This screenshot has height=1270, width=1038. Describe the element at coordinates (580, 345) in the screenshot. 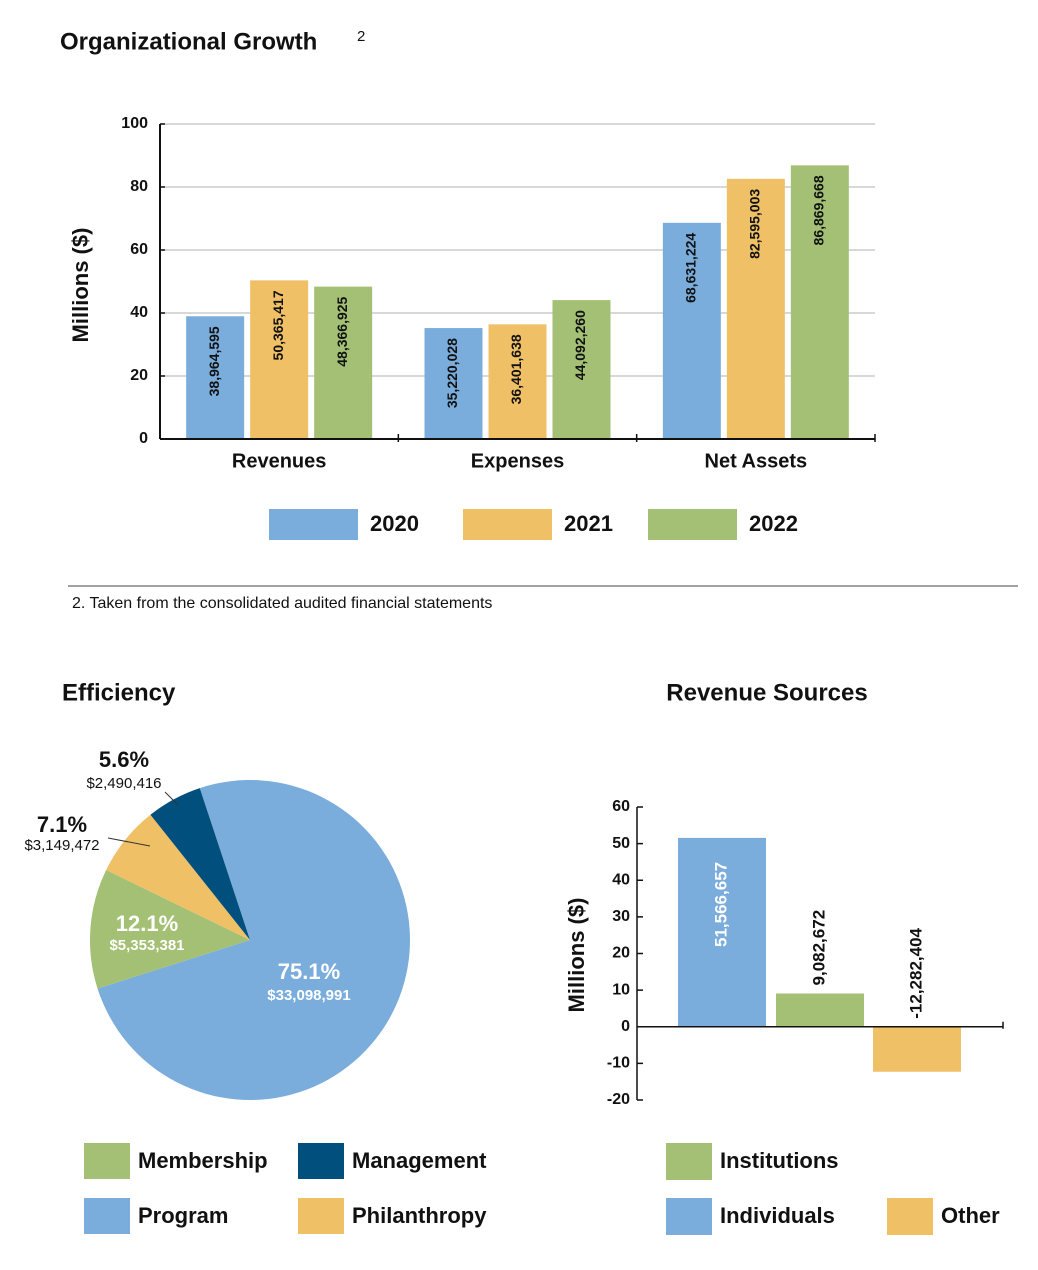

I see `data-label: 44,092,260` at that location.